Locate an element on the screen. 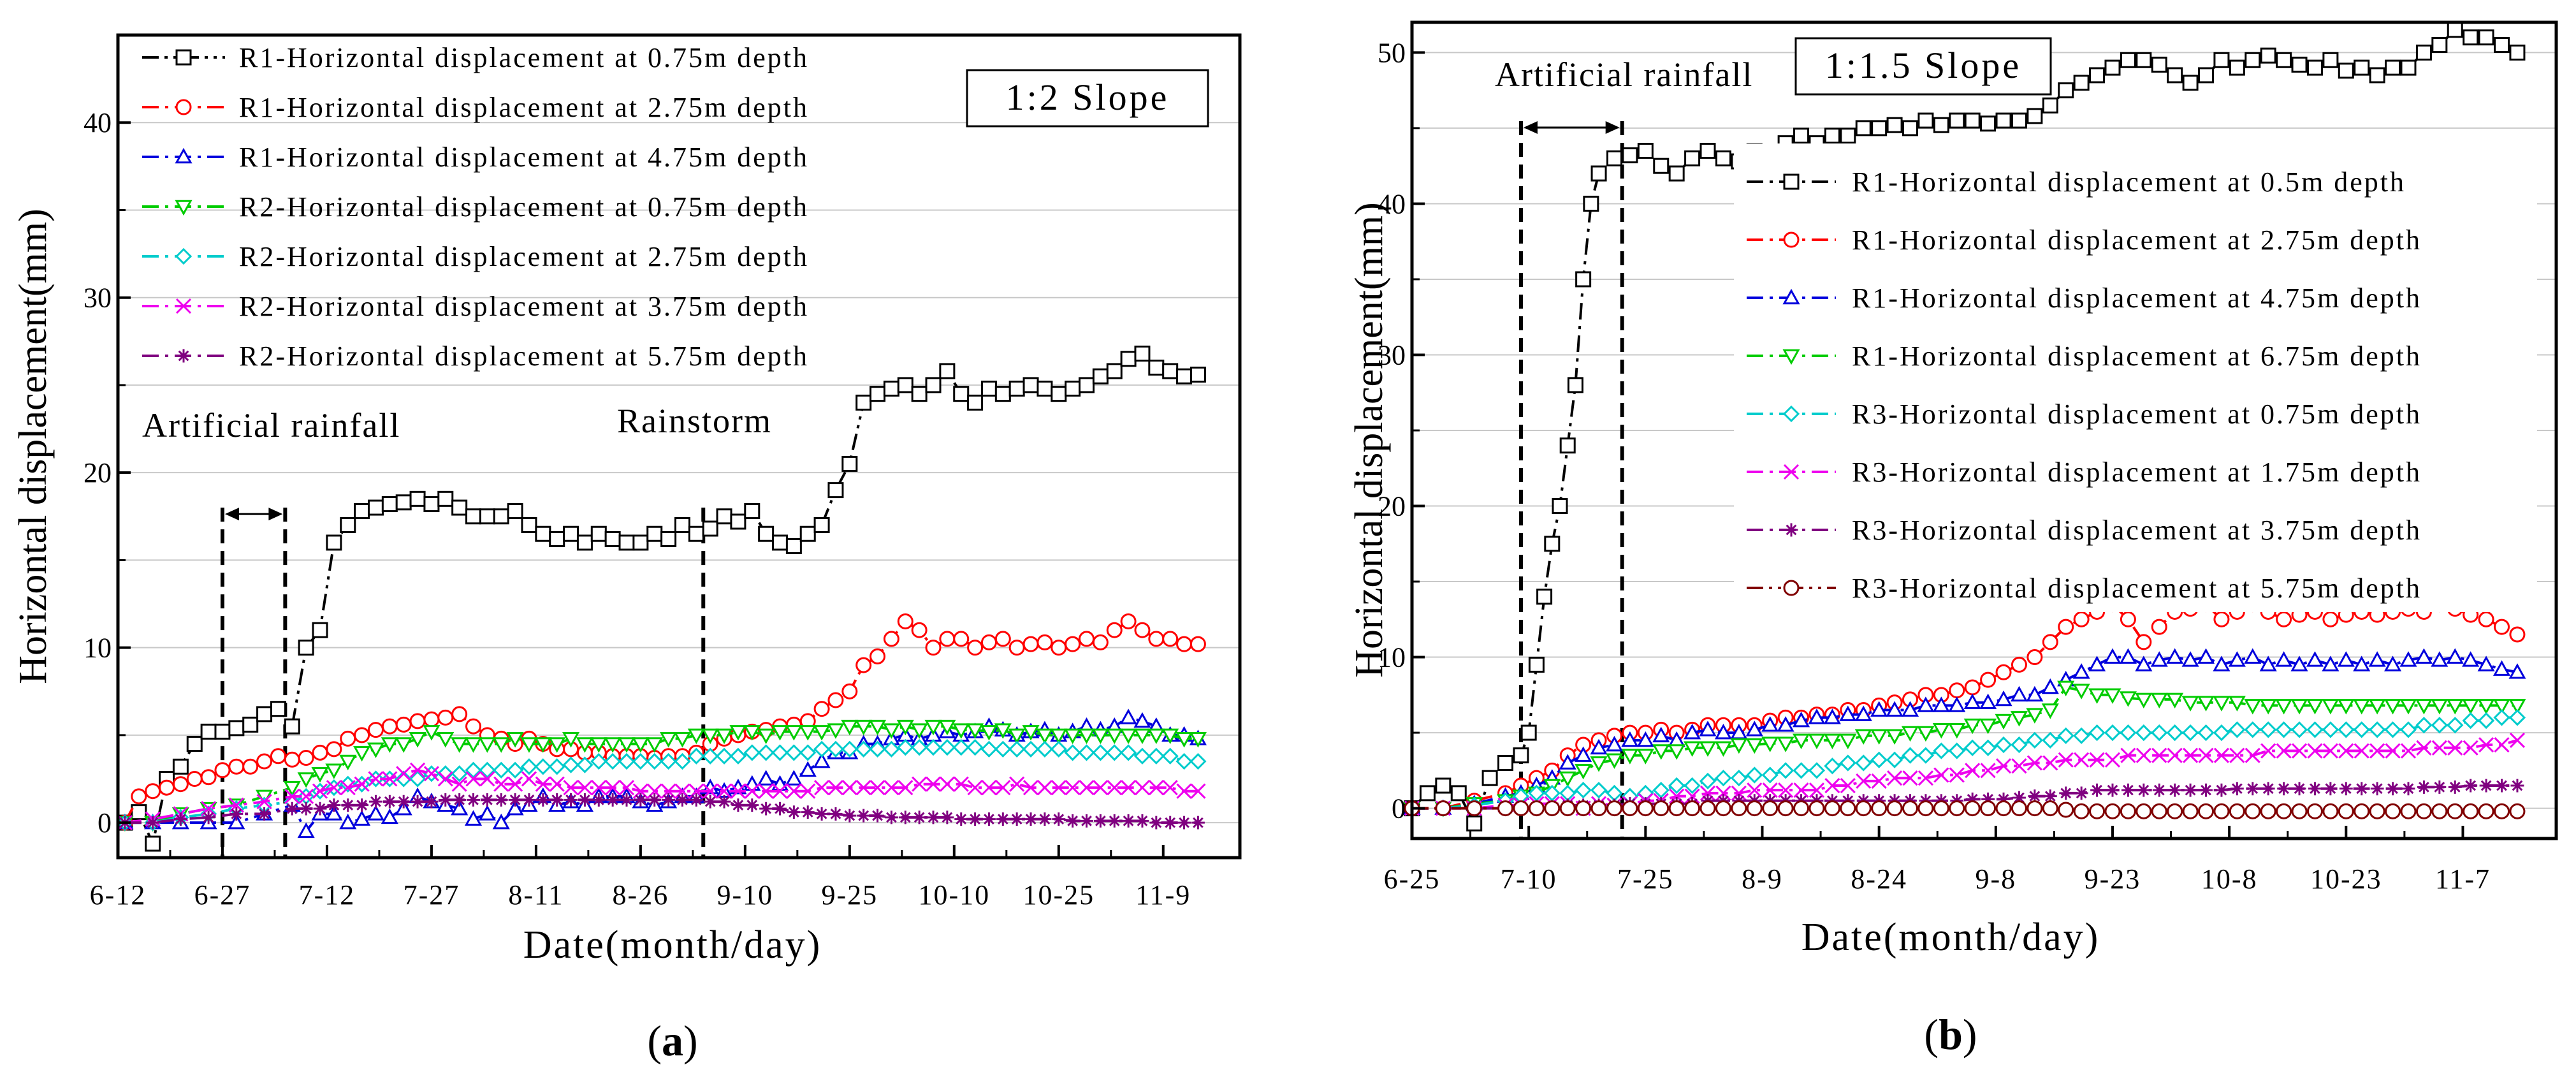 The width and height of the screenshot is (2576, 1077). x-tick-label: 7-27 is located at coordinates (432, 895).